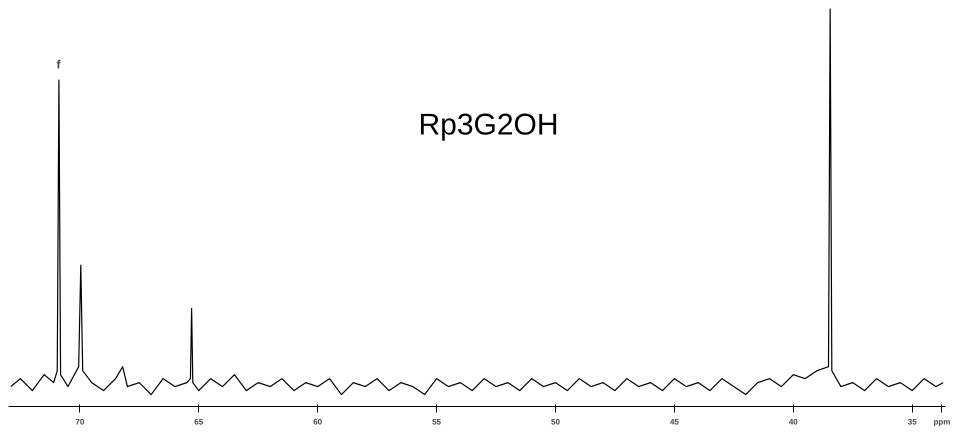 The width and height of the screenshot is (955, 436). What do you see at coordinates (488, 125) in the screenshot?
I see `text: Rp3G2OH` at bounding box center [488, 125].